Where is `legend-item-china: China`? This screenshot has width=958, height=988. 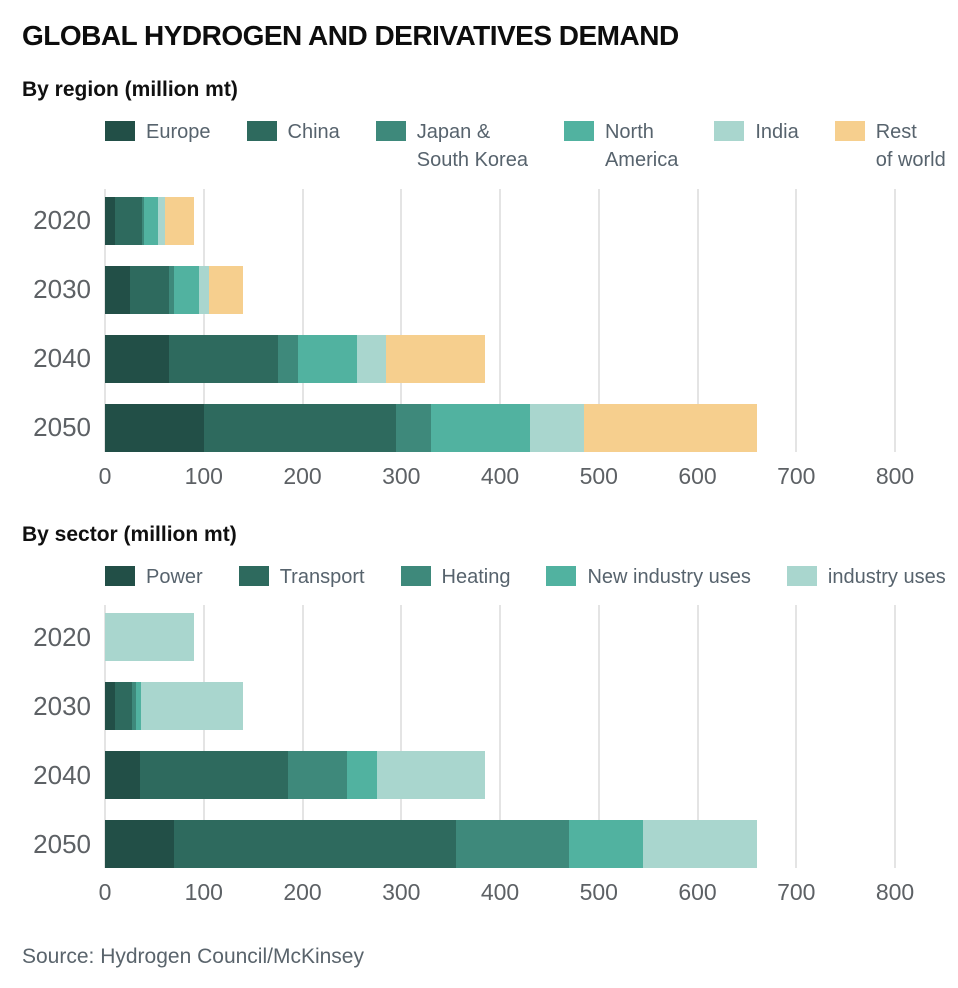 legend-item-china: China is located at coordinates (293, 146).